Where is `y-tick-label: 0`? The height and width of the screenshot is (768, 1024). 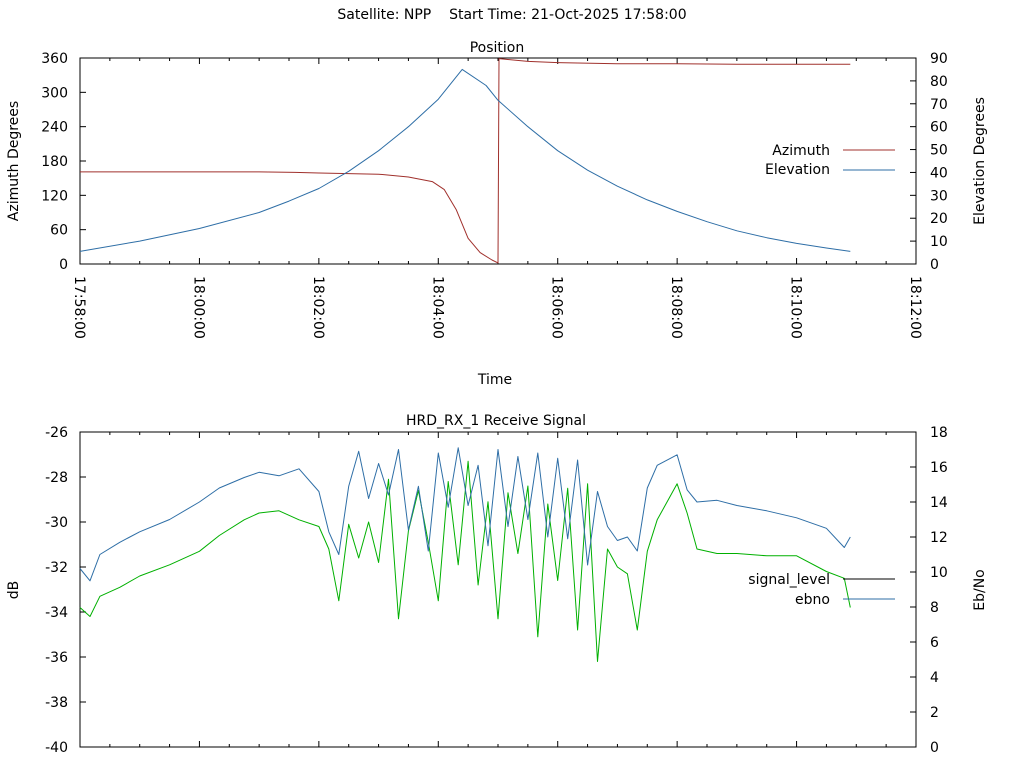
y-tick-label: 0 is located at coordinates (63, 265).